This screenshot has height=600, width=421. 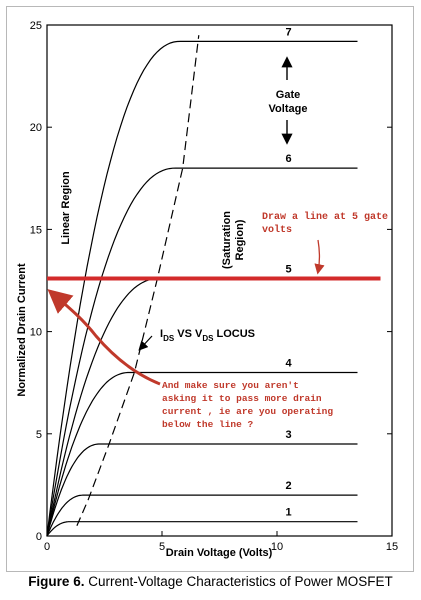 I want to click on curve-label-7: 7, so click(x=288, y=32).